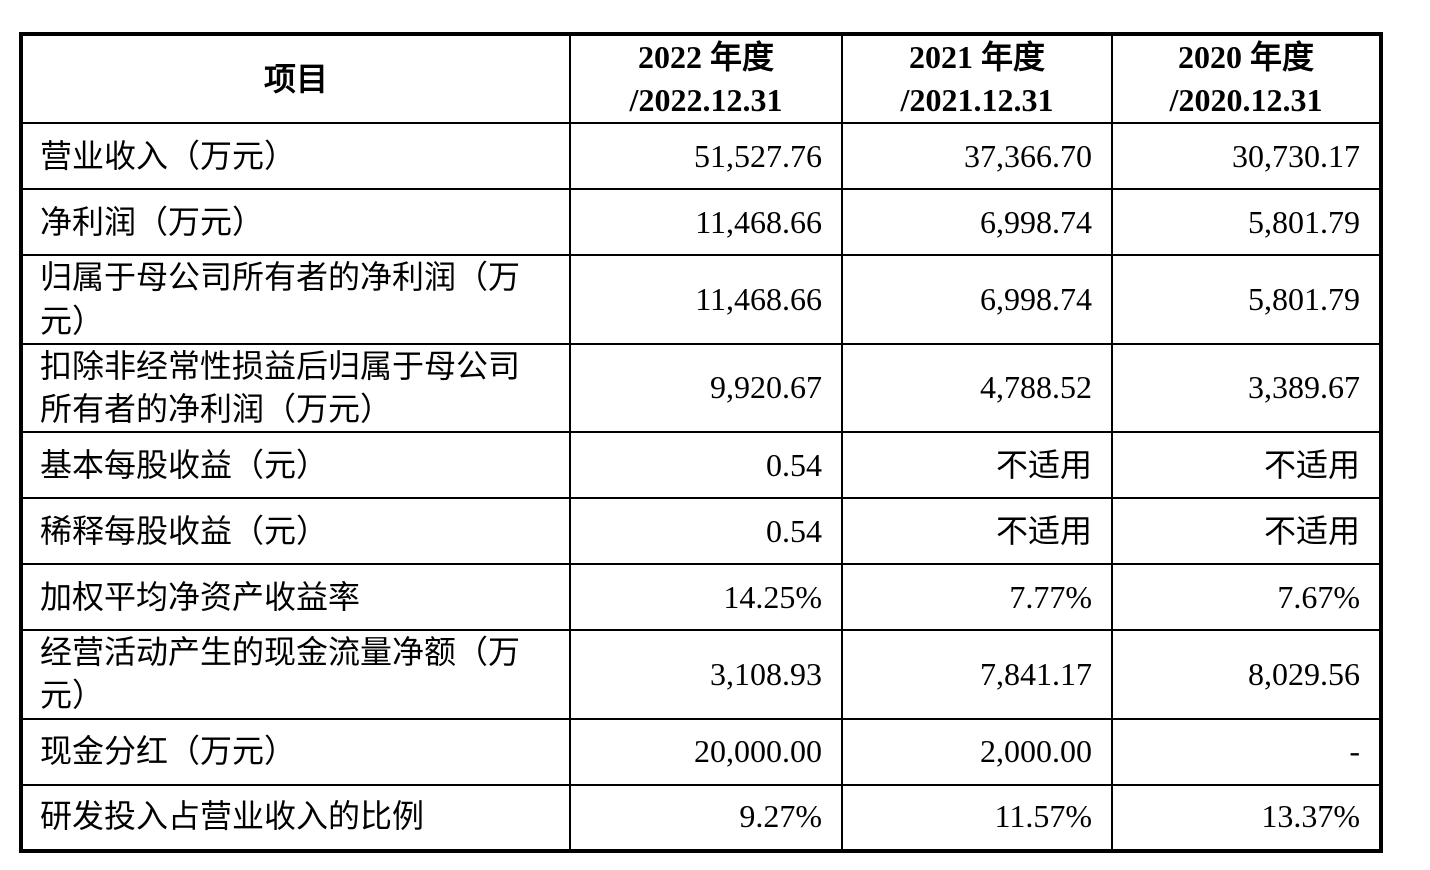 Image resolution: width=1430 pixels, height=870 pixels. I want to click on value-2021: 2,000.00, so click(977, 751).